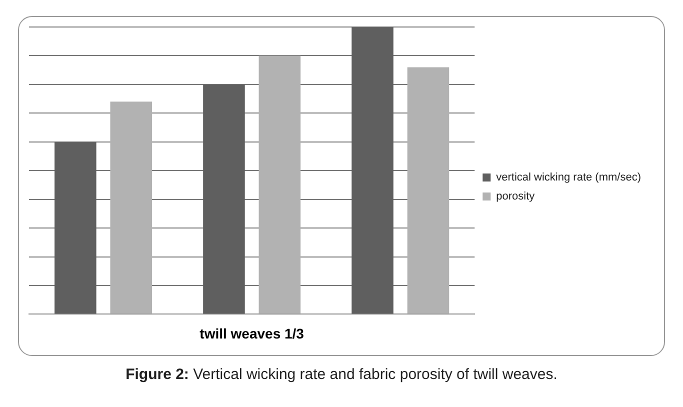  Describe the element at coordinates (341, 374) in the screenshot. I see `caption: Figure 2: Vertical wicking rate and fabric porosity of twill weaves.` at that location.